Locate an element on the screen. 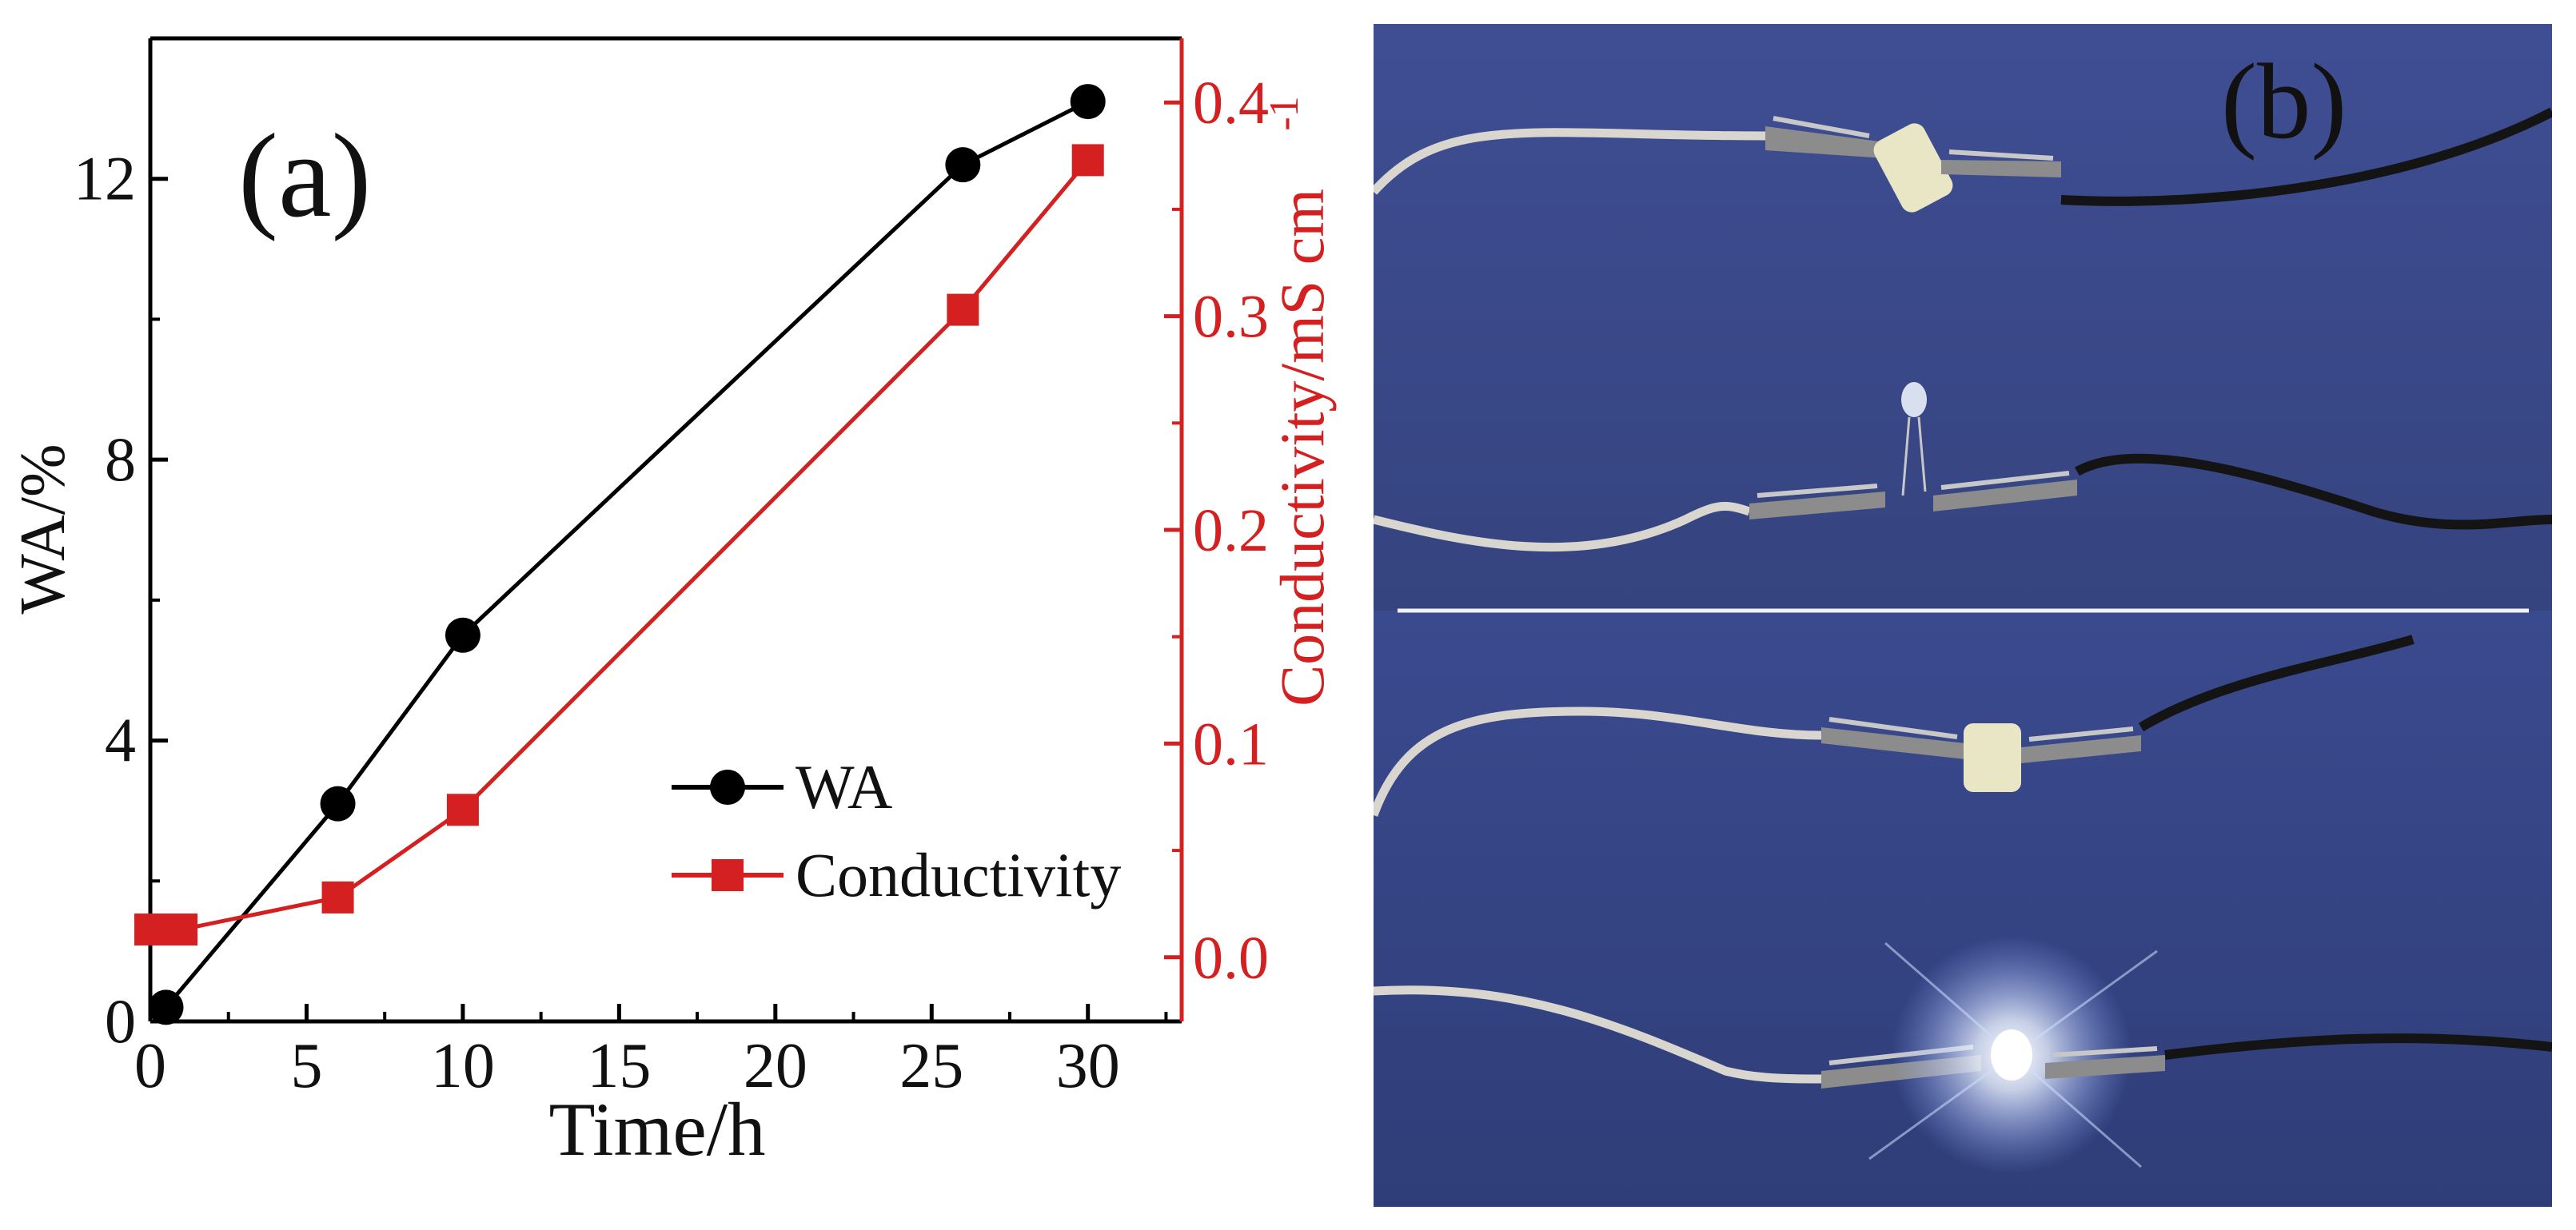  y-axis-right-title-group: Conductivity/mS cm -1 is located at coordinates (1300, 401).